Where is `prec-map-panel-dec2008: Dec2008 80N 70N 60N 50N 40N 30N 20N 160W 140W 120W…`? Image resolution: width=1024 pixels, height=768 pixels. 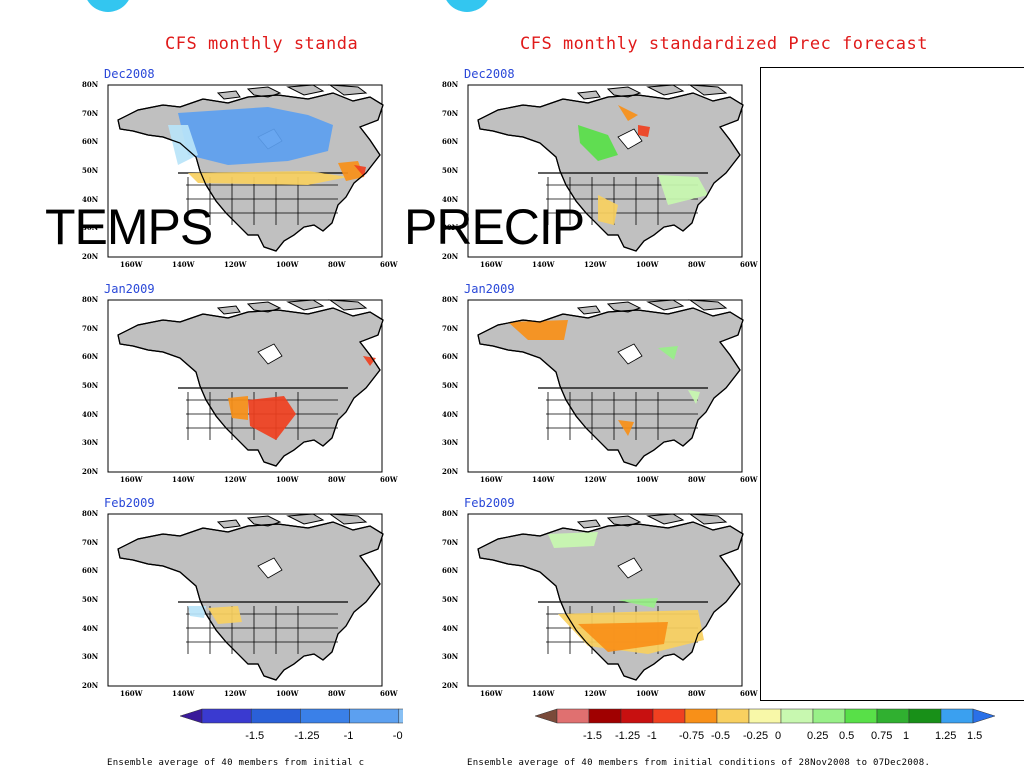 prec-map-panel-dec2008: Dec2008 80N 70N 60N 50N 40N 30N 20N 160W 140W 120W… is located at coordinates (598, 175).